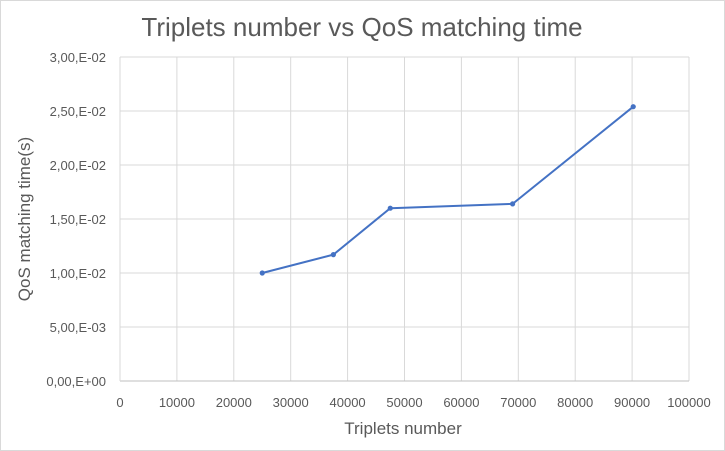 The height and width of the screenshot is (451, 725). I want to click on y-tick-label: 2,00,E-02, so click(78, 165).